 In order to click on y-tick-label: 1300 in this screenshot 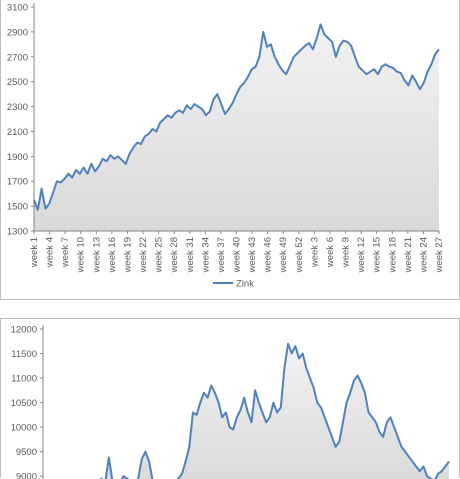, I will do `click(17, 232)`.